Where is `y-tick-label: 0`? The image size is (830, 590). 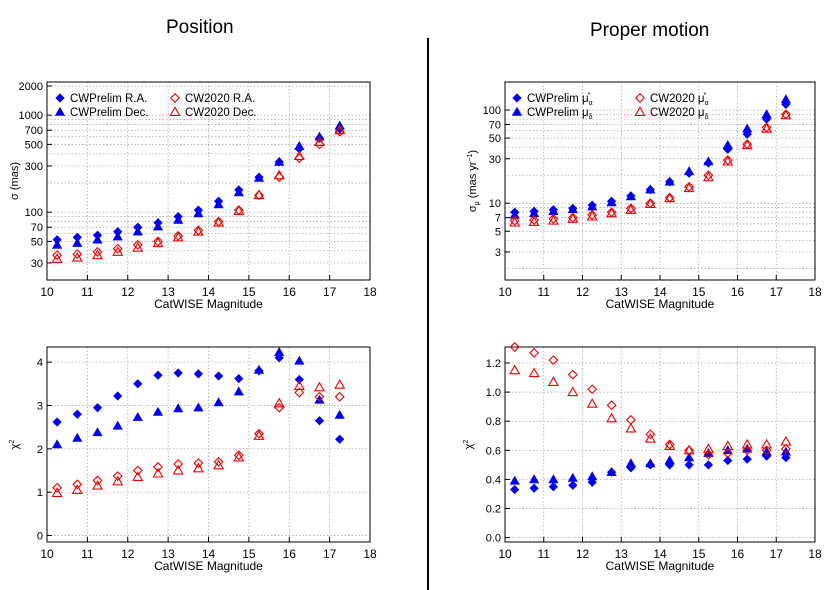
y-tick-label: 0 is located at coordinates (40, 537).